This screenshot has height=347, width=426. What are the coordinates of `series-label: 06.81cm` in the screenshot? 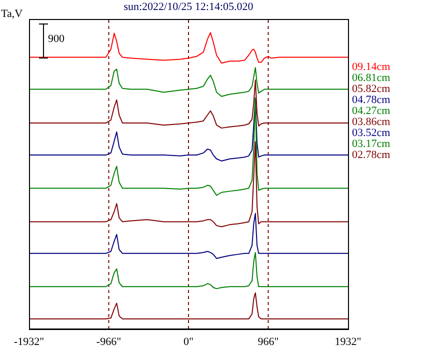 It's located at (371, 78).